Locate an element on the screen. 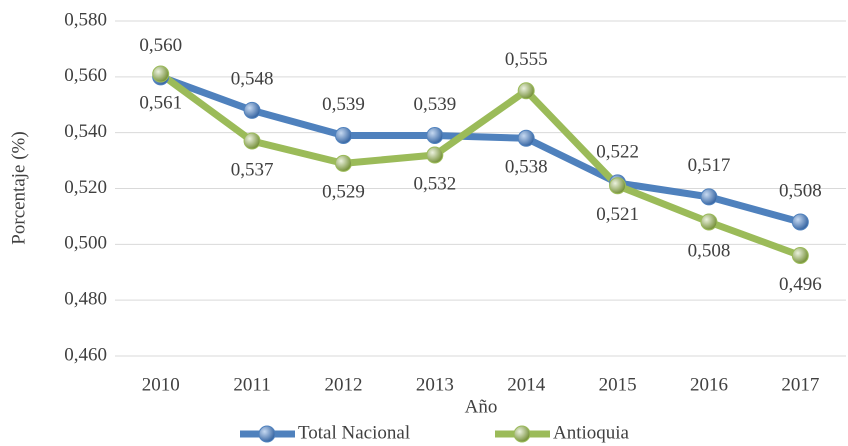  data-label: 0,529 is located at coordinates (343, 192).